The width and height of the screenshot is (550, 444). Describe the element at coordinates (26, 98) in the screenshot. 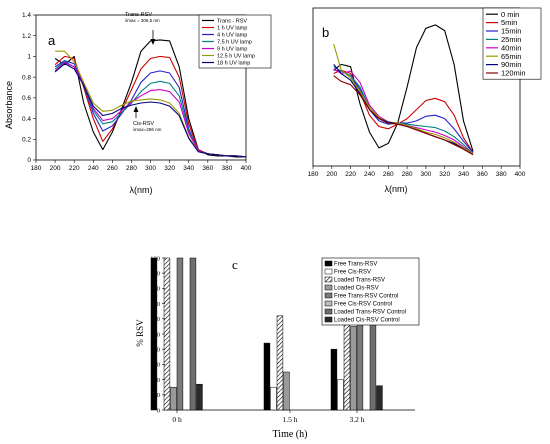

I see `y-tick-label: 0.6` at that location.